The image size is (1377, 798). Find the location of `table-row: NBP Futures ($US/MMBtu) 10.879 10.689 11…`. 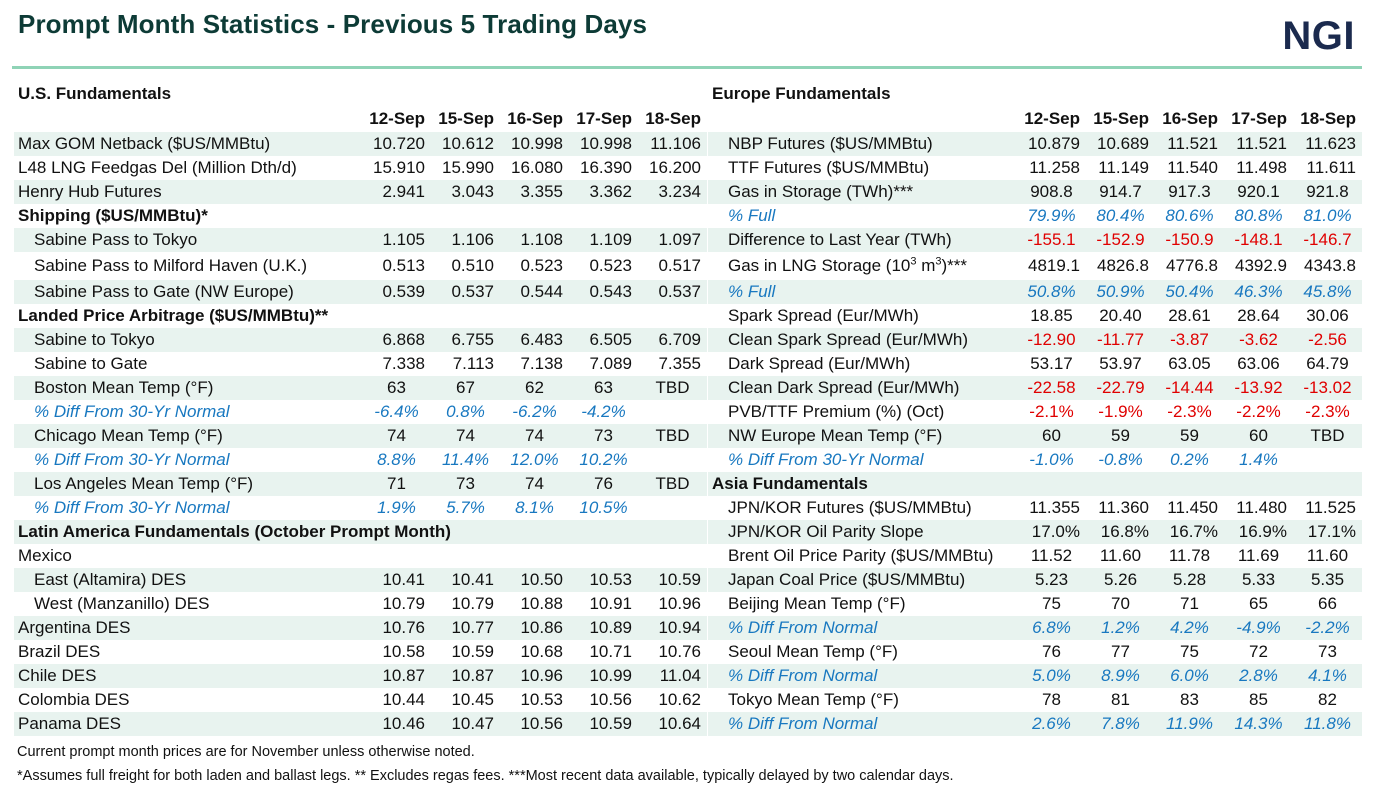

table-row: NBP Futures ($US/MMBtu) 10.879 10.689 11… is located at coordinates (1035, 144).